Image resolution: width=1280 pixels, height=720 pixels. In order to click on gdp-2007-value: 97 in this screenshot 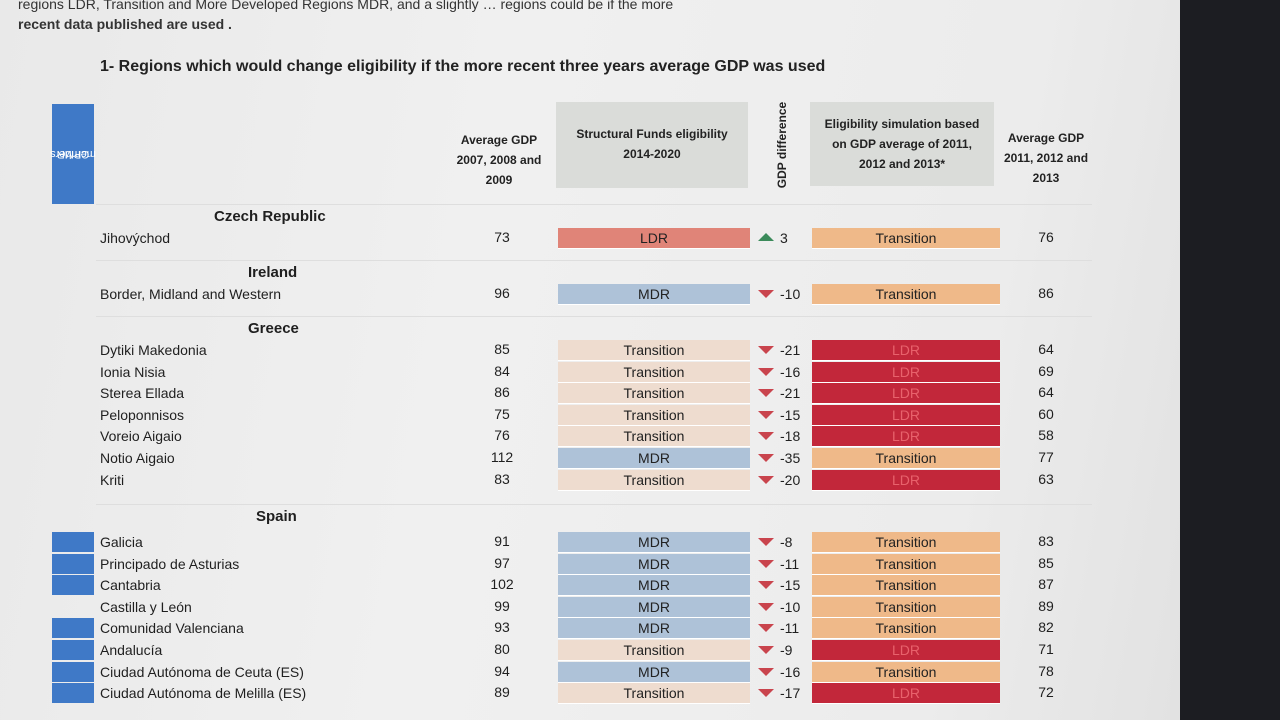, I will do `click(502, 562)`.